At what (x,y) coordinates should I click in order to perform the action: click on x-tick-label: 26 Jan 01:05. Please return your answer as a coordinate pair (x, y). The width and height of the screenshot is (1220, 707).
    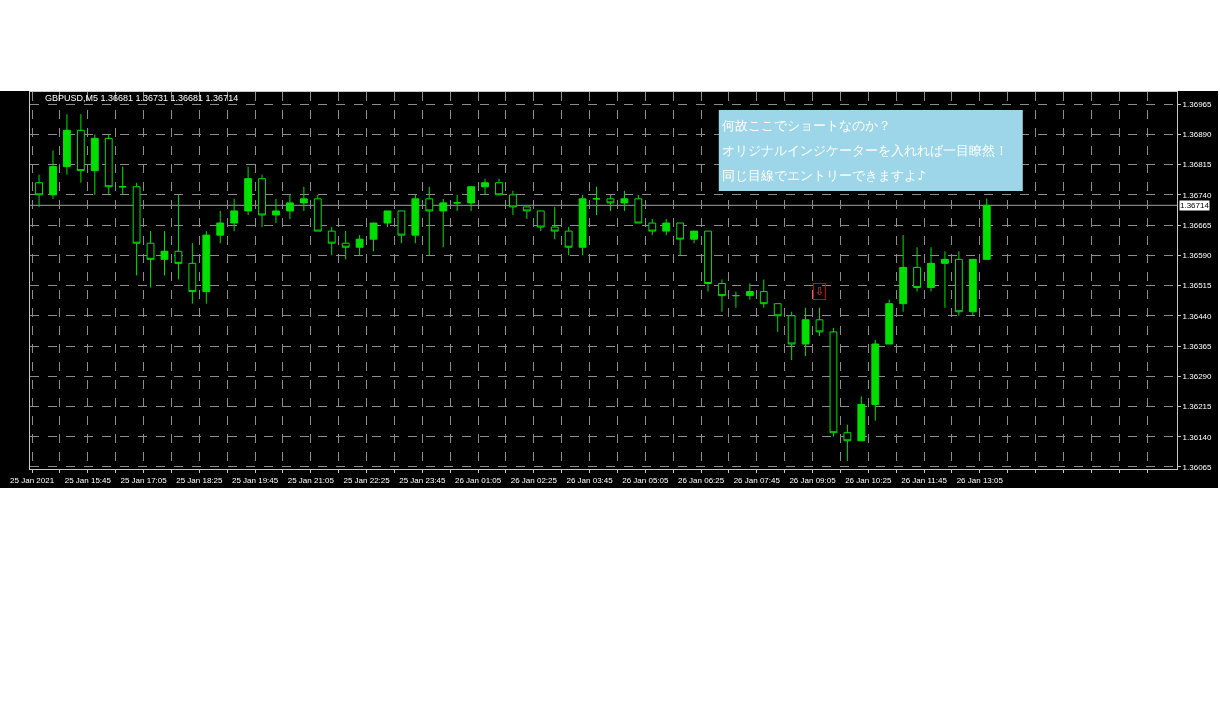
    Looking at the image, I should click on (478, 480).